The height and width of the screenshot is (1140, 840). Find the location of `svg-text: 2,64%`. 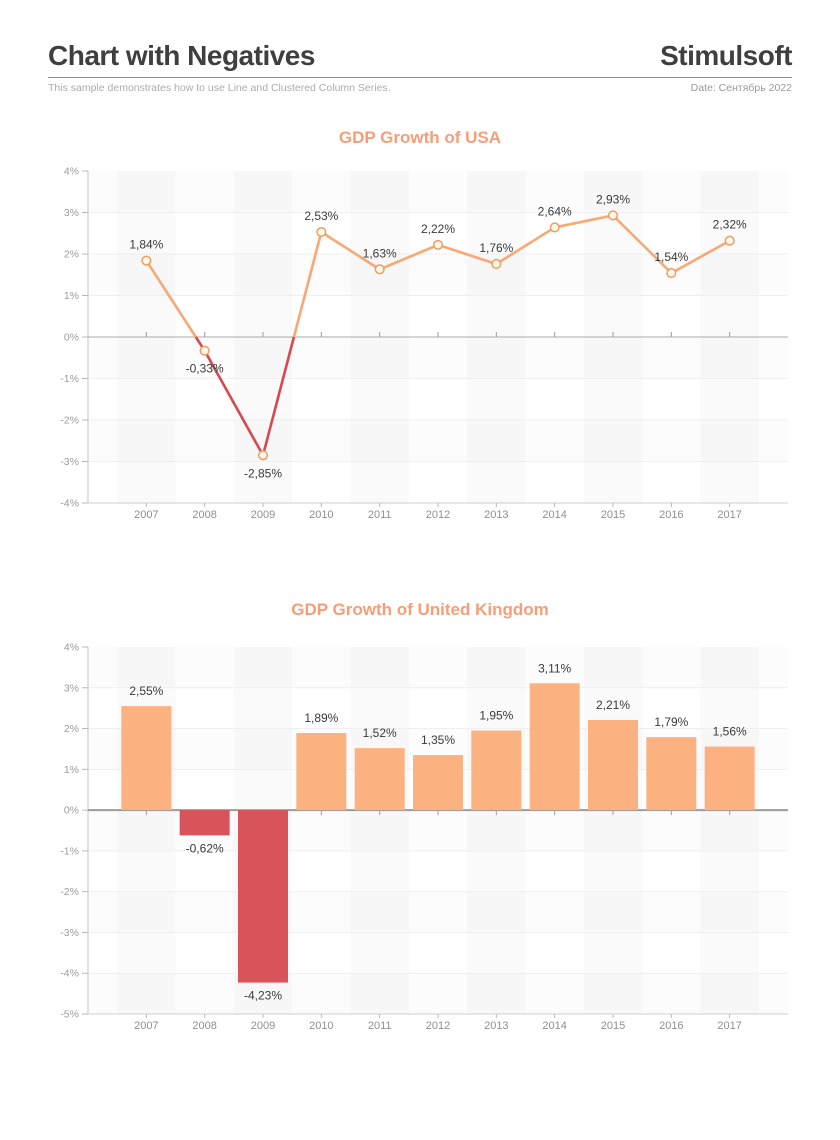

svg-text: 2,64% is located at coordinates (555, 211).